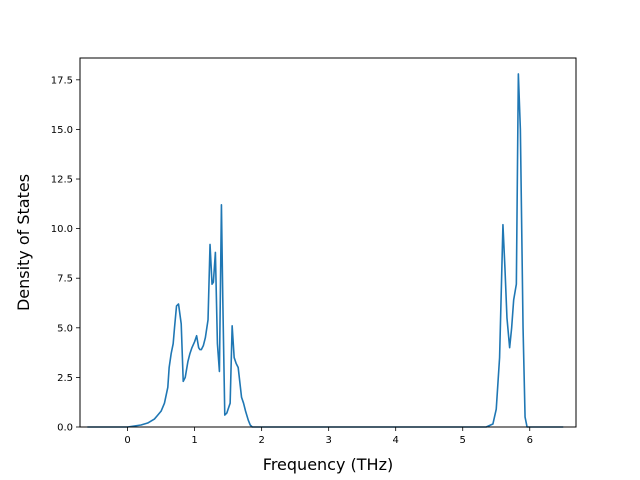 This screenshot has height=480, width=640. I want to click on y-axis-title: Density of States, so click(23, 242).